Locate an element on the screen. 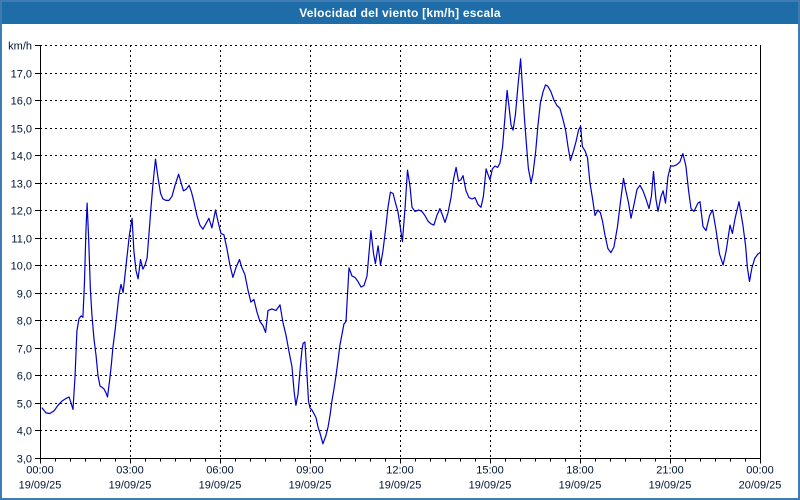  svg-text: 6,0 is located at coordinates (24, 377).